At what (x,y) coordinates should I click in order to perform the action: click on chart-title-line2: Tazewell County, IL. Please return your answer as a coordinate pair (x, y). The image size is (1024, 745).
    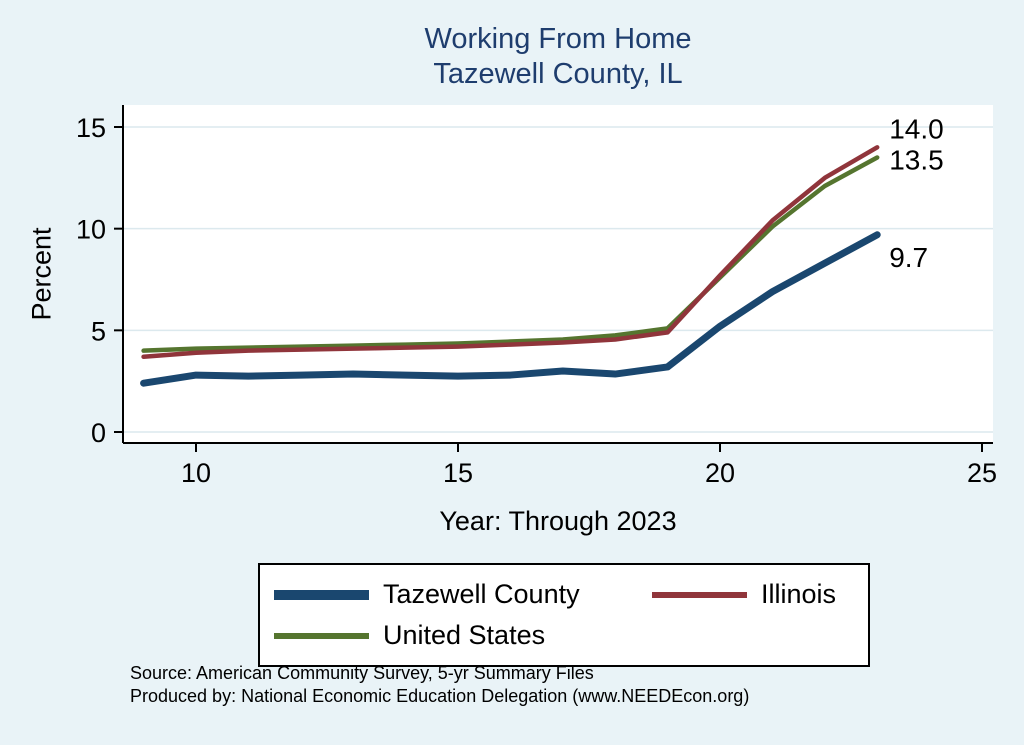
    Looking at the image, I should click on (558, 74).